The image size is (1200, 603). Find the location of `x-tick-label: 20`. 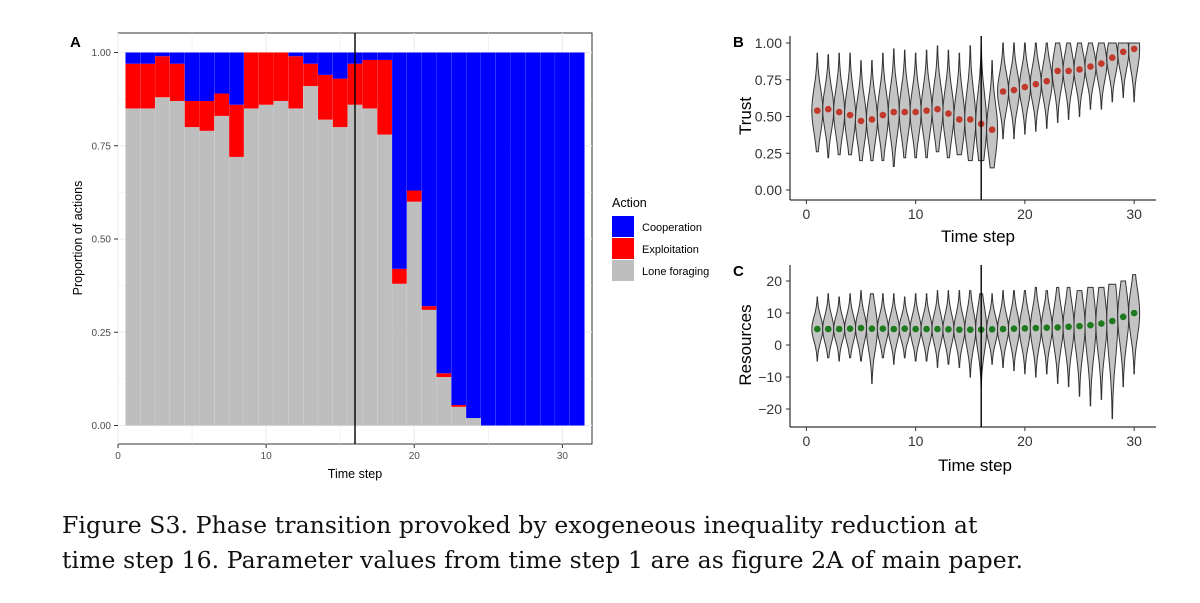

x-tick-label: 20 is located at coordinates (1025, 214).